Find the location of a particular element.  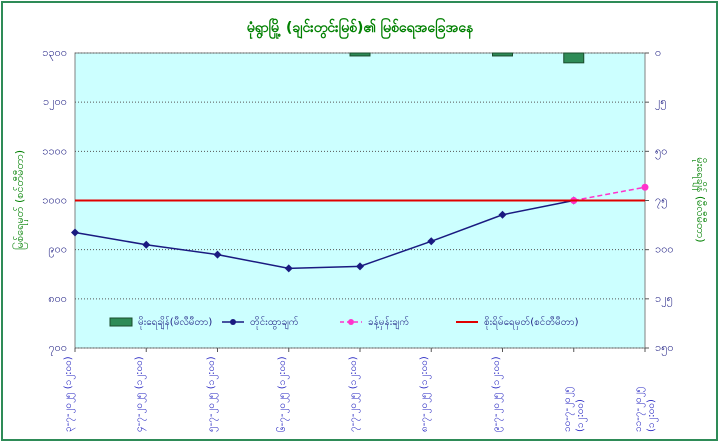

legend-label: စိုးရိမ်ရေမှတ်(စင်တီမီတာ) is located at coordinates (531, 322).